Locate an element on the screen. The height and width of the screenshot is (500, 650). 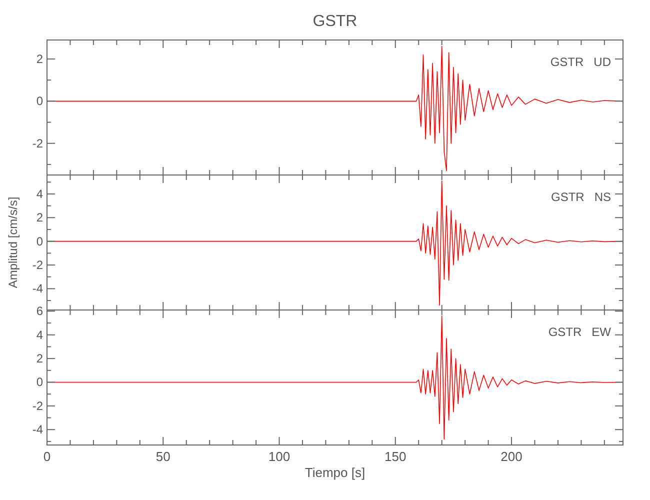
y-axis-title: Amplitud [cm/s/s] is located at coordinates (13, 242).